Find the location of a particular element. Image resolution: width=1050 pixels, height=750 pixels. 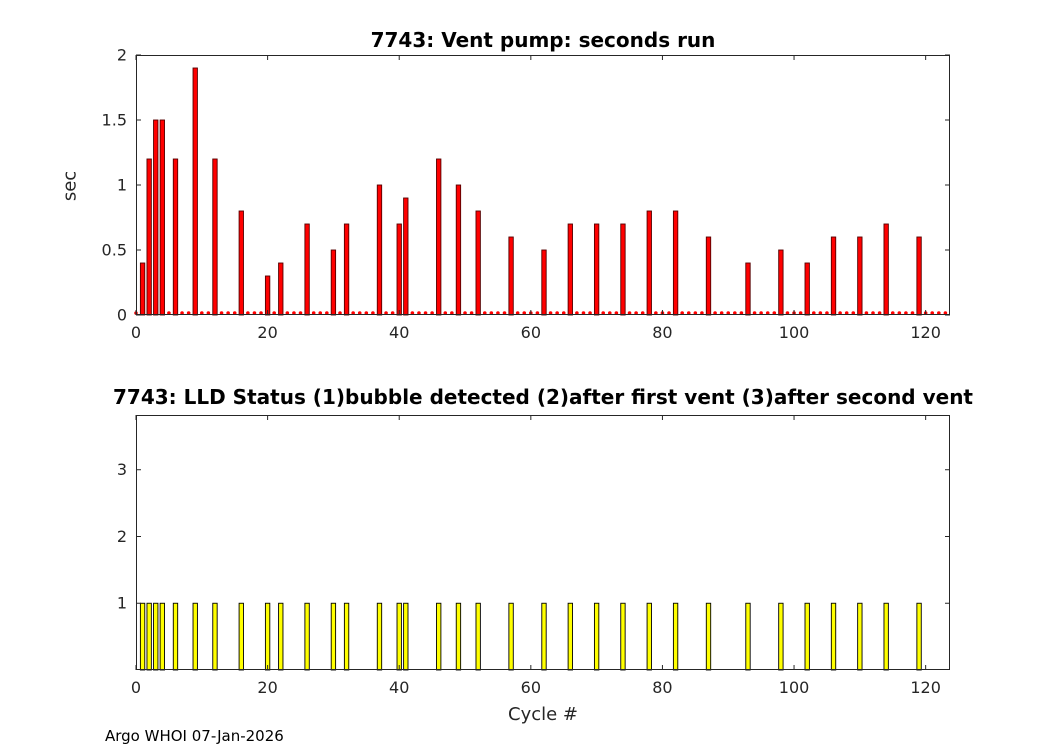

svg-text: 3 is located at coordinates (122, 469).